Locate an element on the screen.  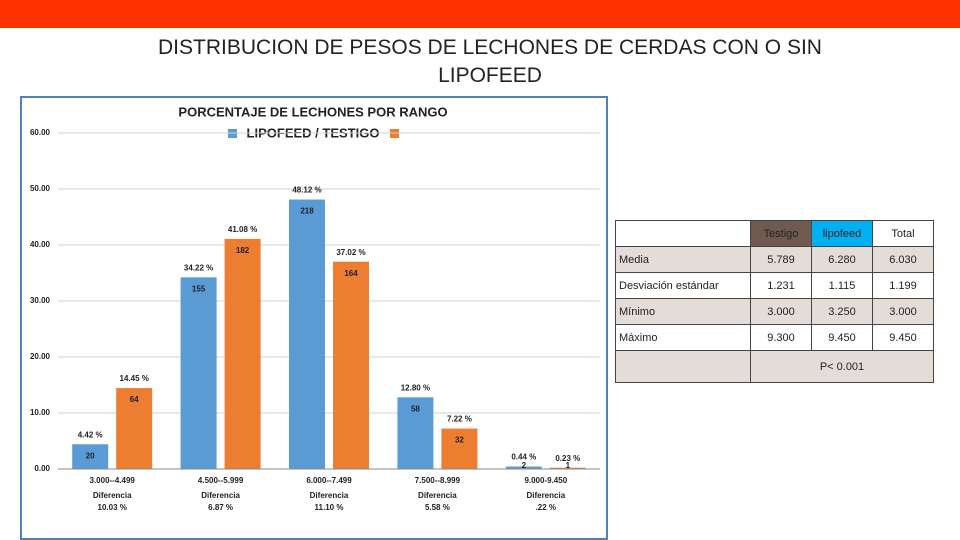
table-header-cell: lipofeed is located at coordinates (842, 233).